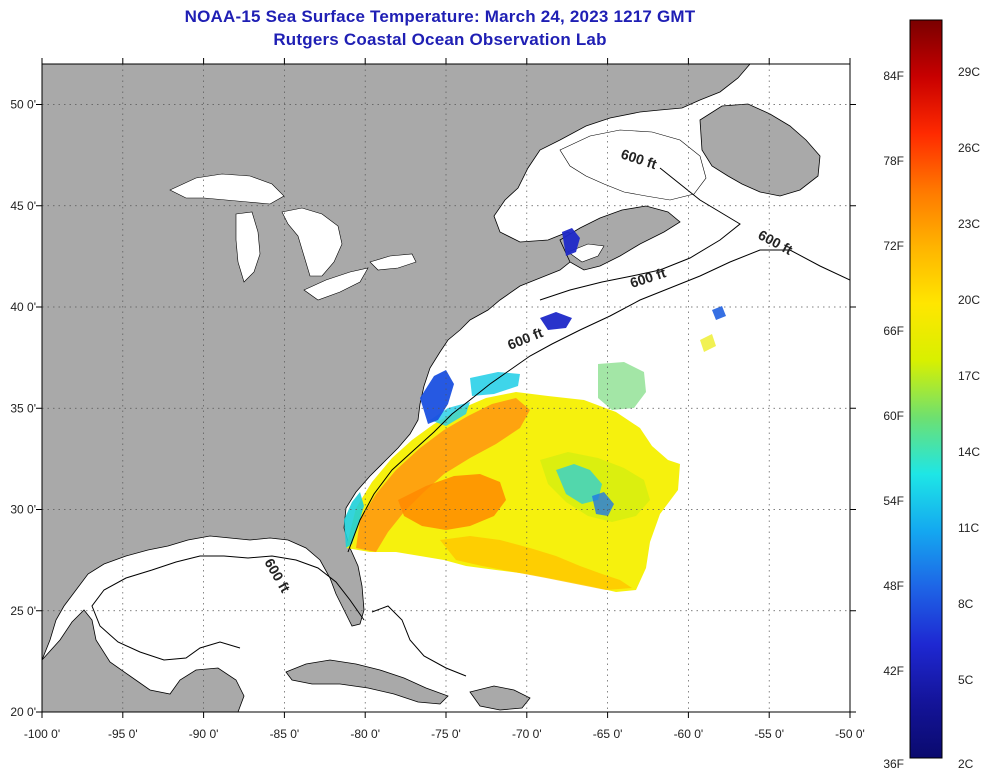 The height and width of the screenshot is (770, 984). I want to click on lon-tick-label: -85 0', so click(285, 734).